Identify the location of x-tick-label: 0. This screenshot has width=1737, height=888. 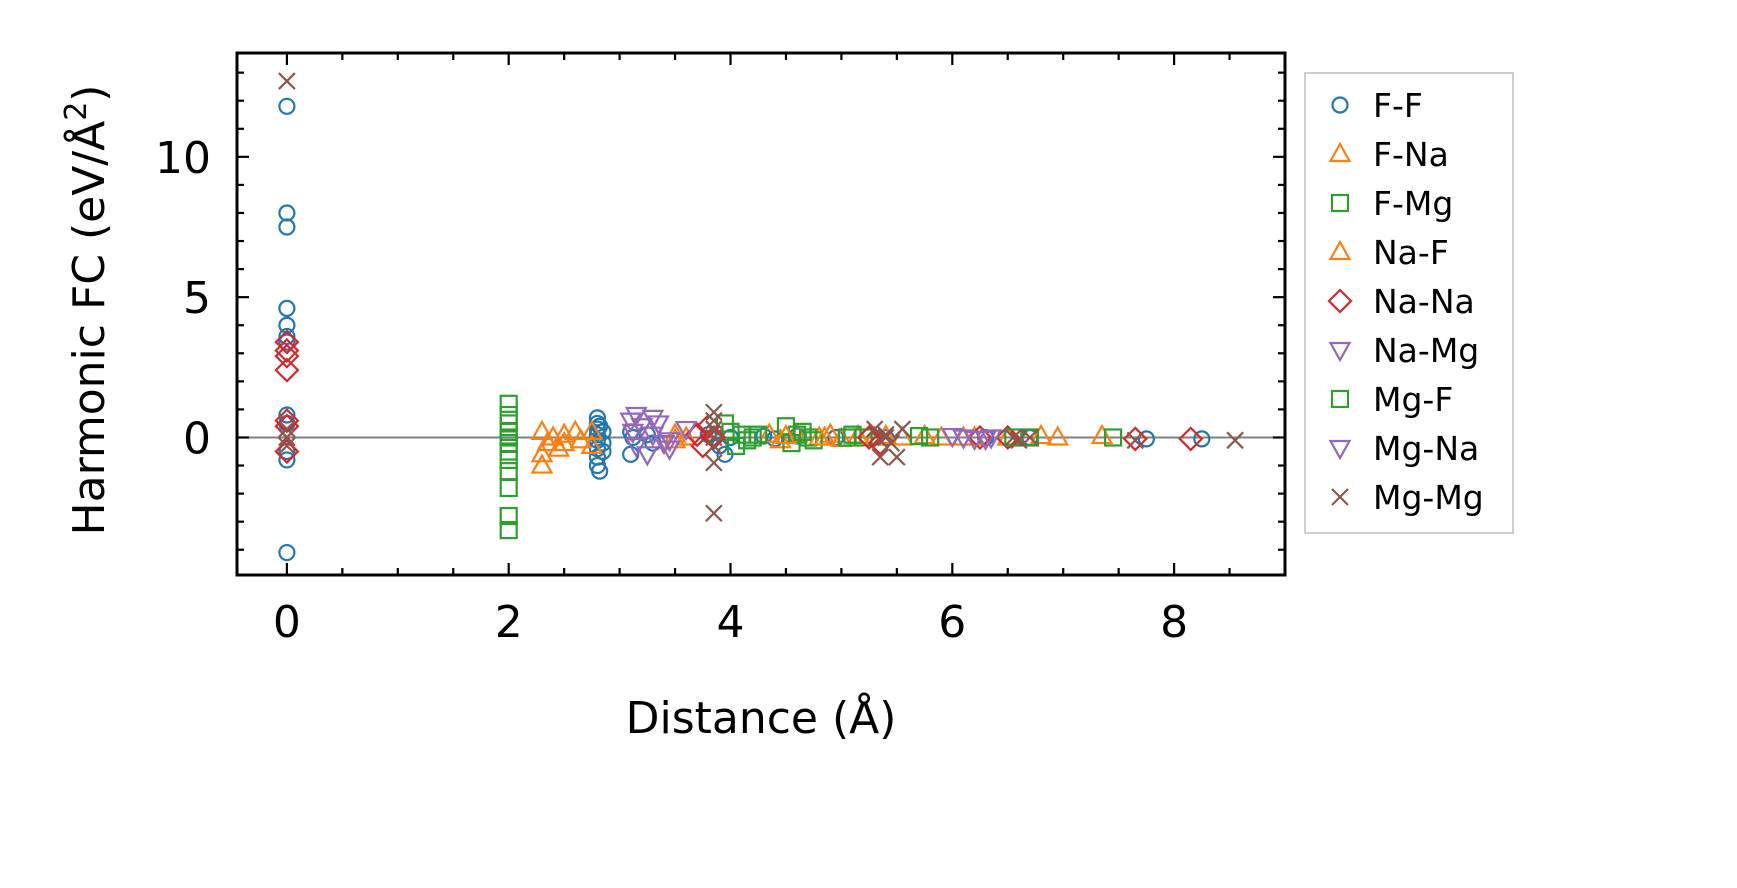
(287, 622).